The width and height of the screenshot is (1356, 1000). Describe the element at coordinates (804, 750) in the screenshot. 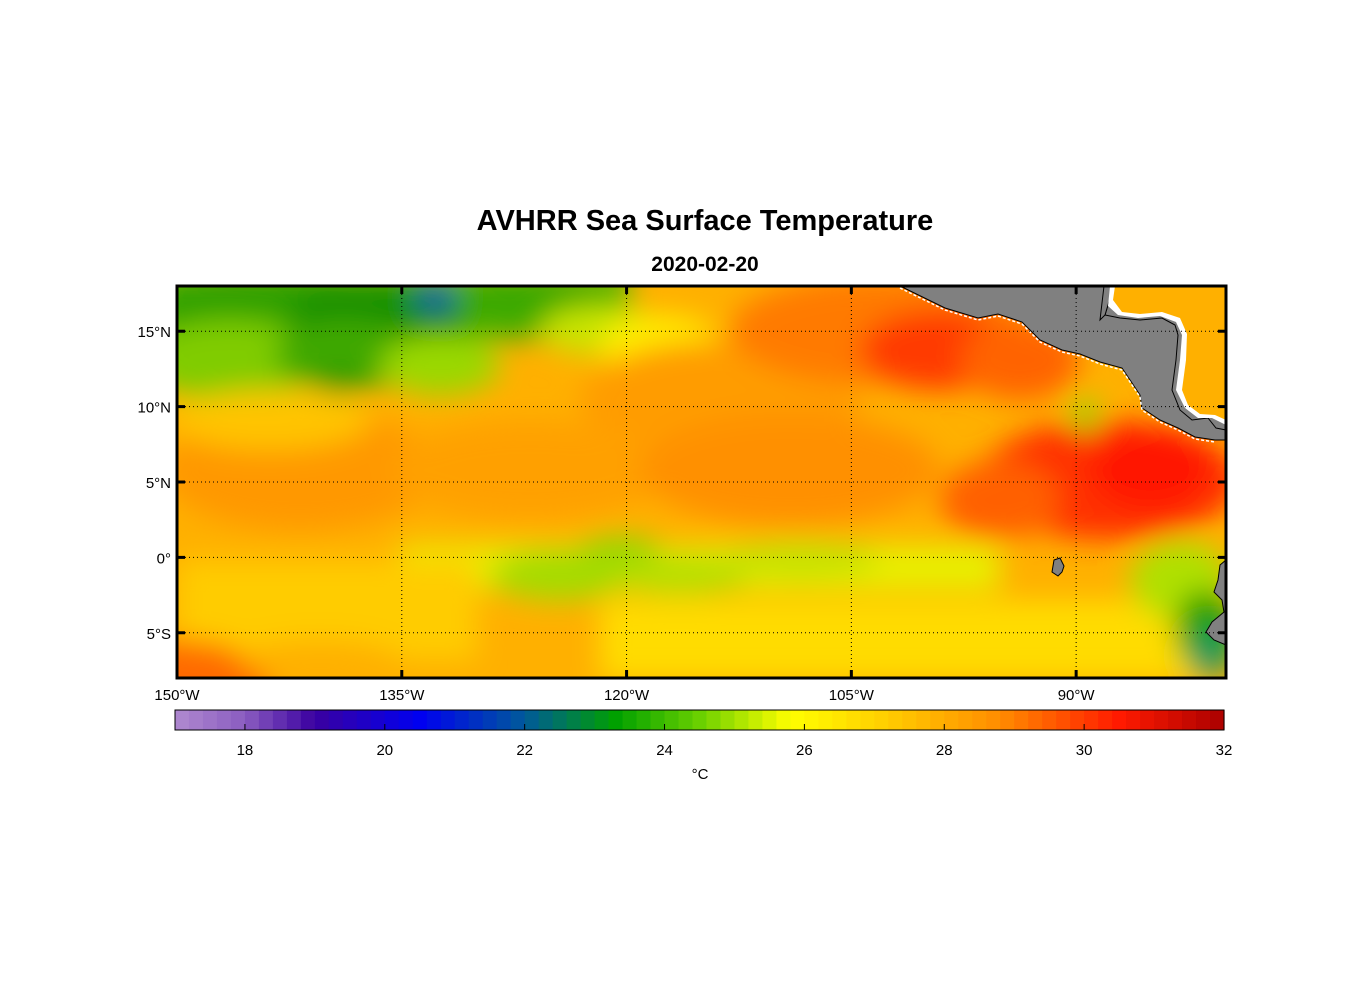

I see `colorbar-tick-label: 26` at that location.